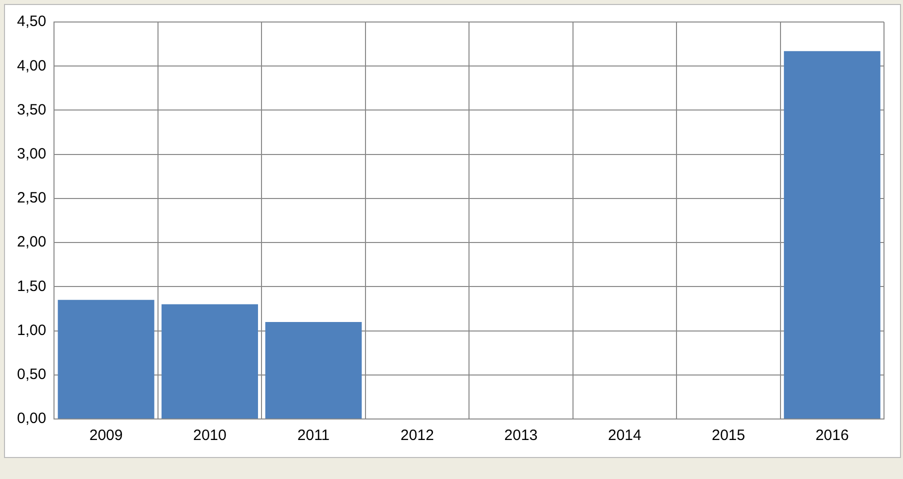 The width and height of the screenshot is (903, 479). I want to click on y-tick-label: 3,50, so click(31, 109).